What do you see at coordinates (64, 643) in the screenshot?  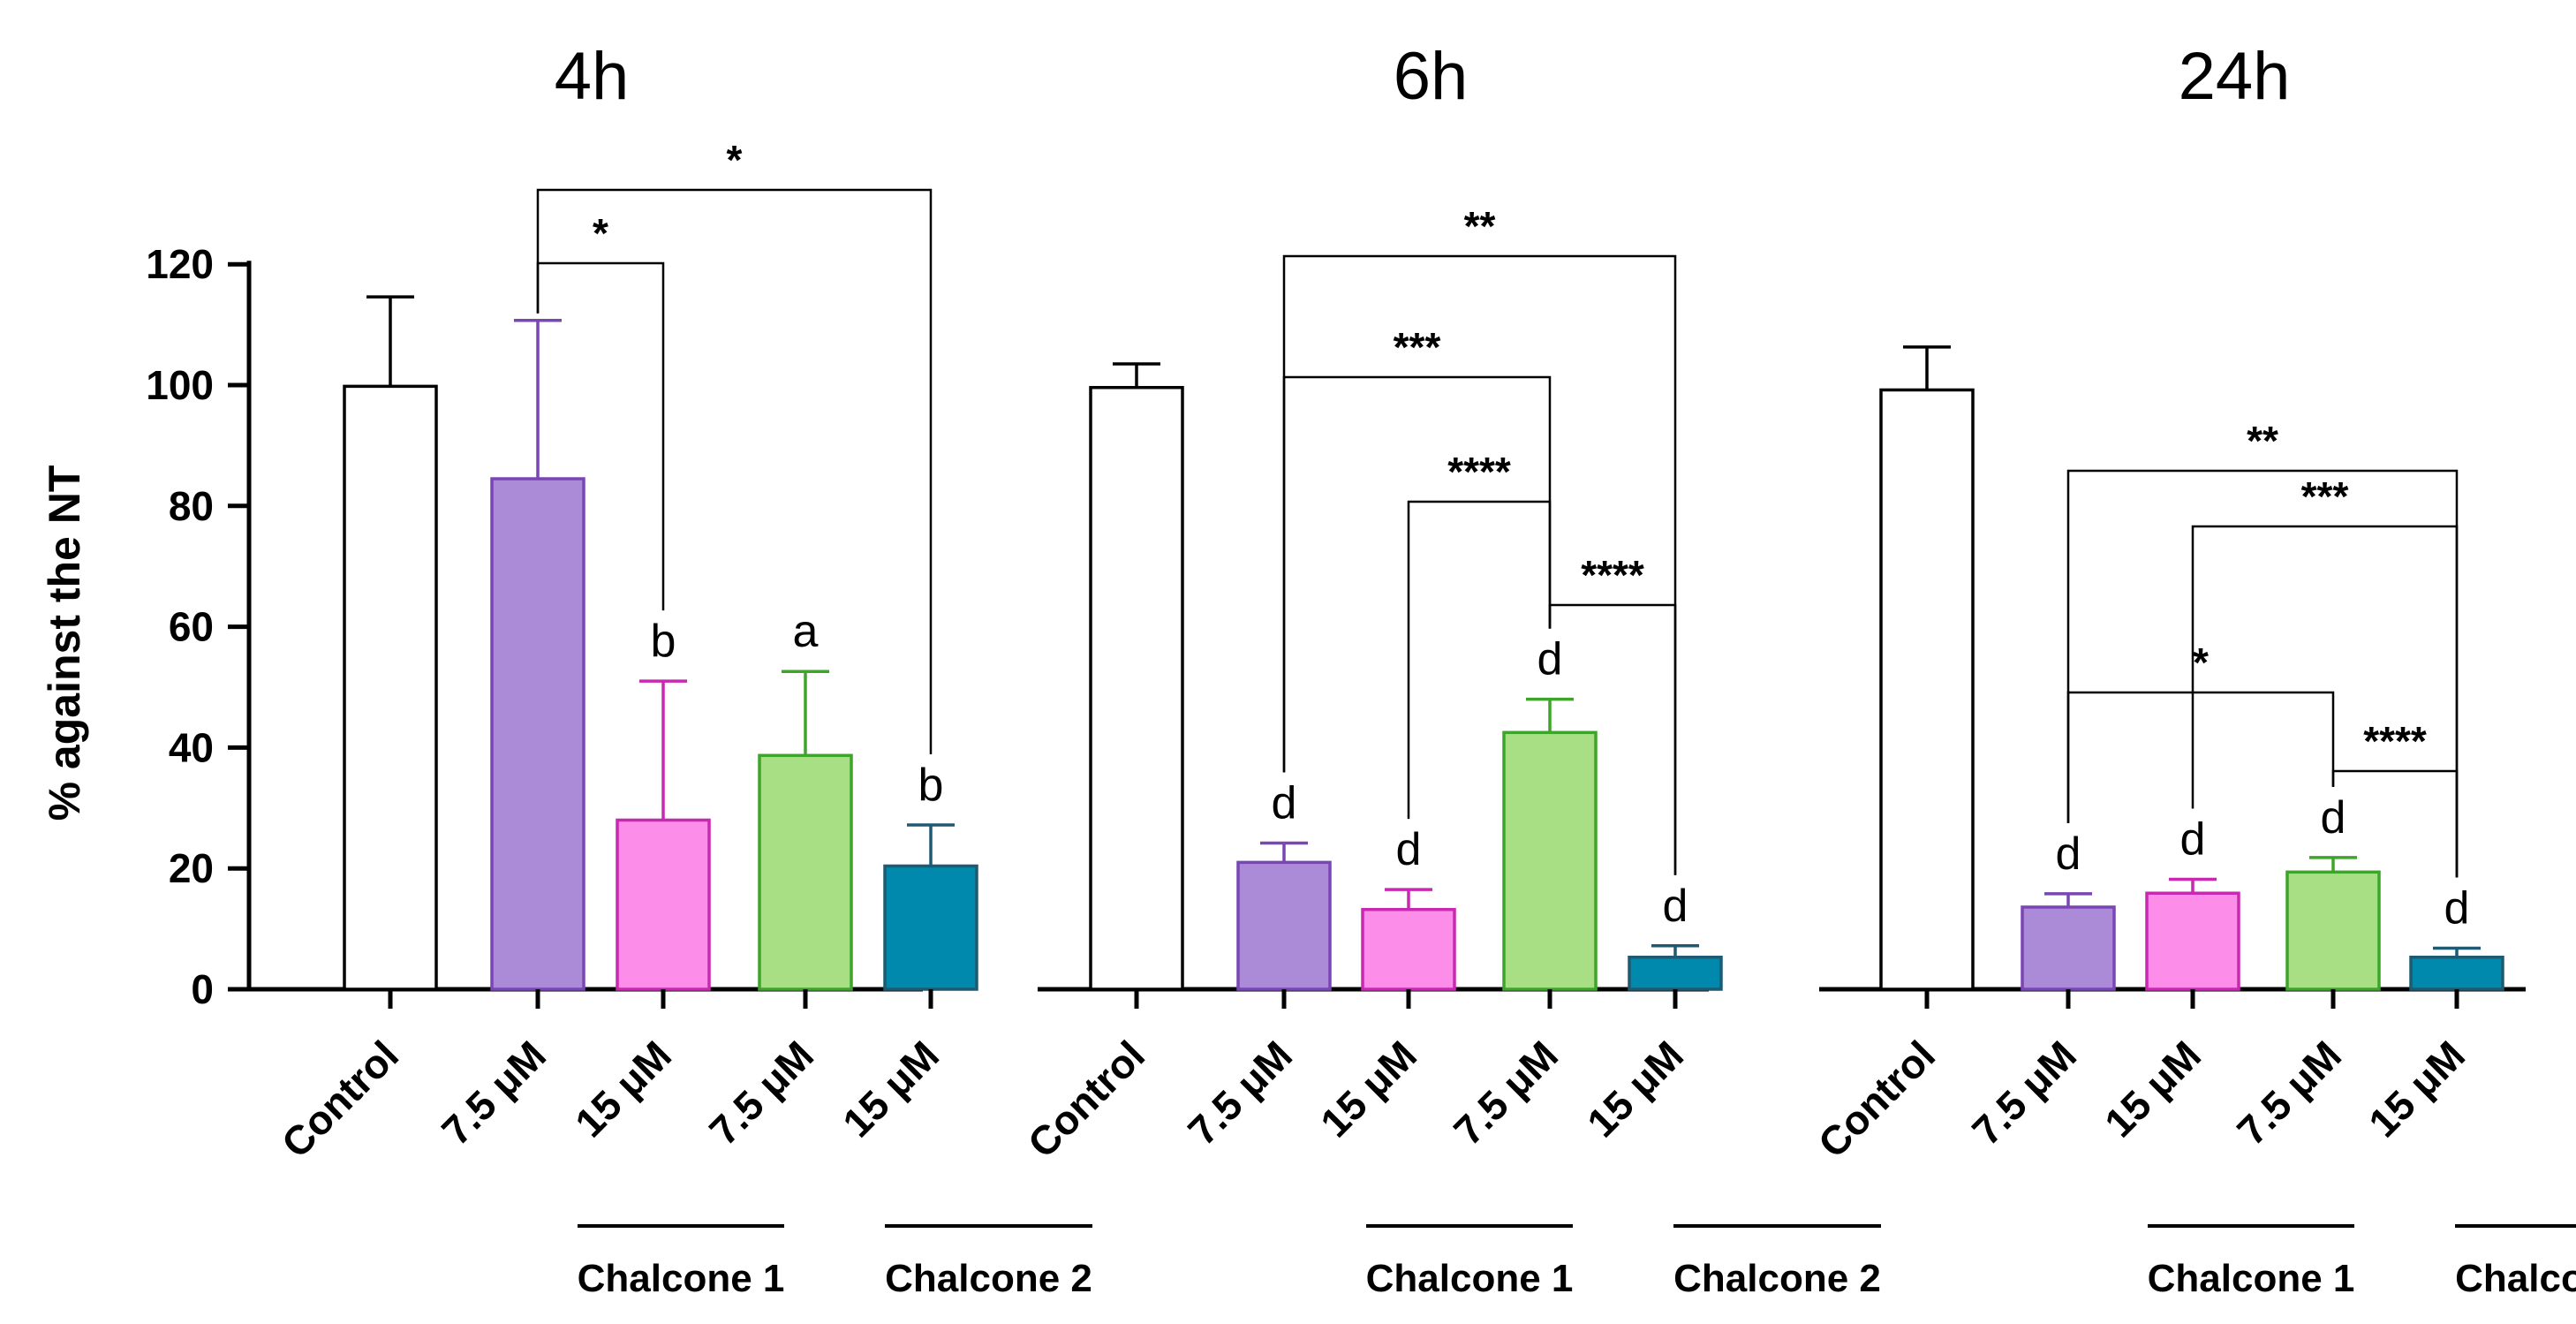 I see `y-axis-label: % against the NT` at bounding box center [64, 643].